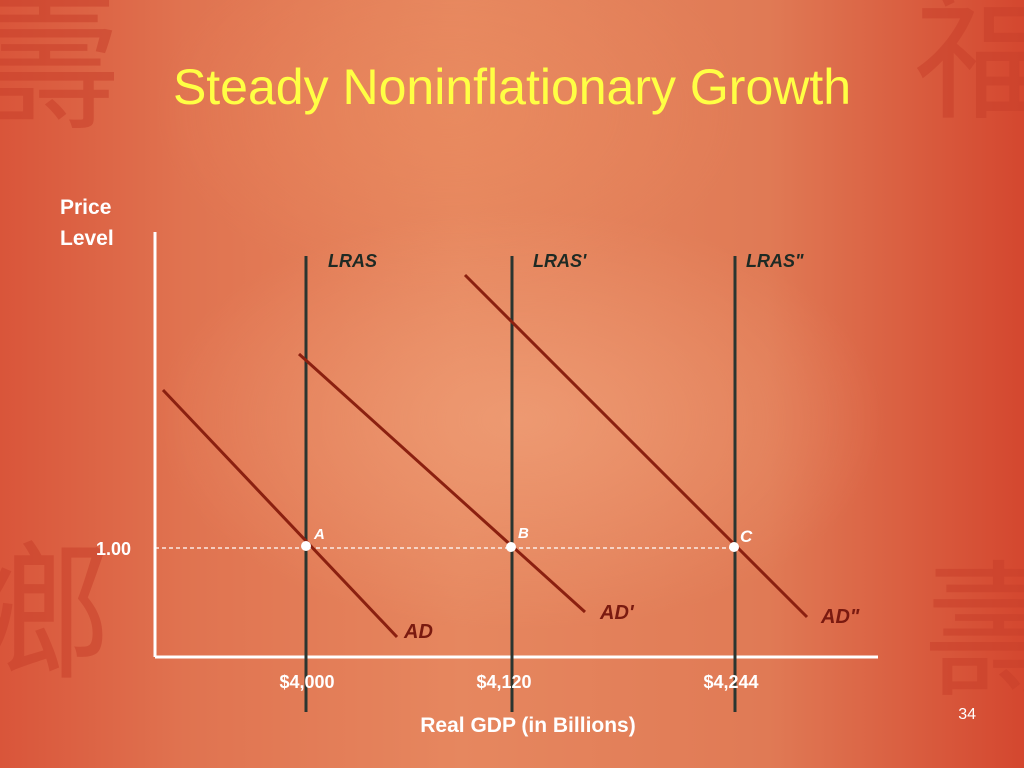  What do you see at coordinates (306, 546) in the screenshot?
I see `equilibrium-point-a` at bounding box center [306, 546].